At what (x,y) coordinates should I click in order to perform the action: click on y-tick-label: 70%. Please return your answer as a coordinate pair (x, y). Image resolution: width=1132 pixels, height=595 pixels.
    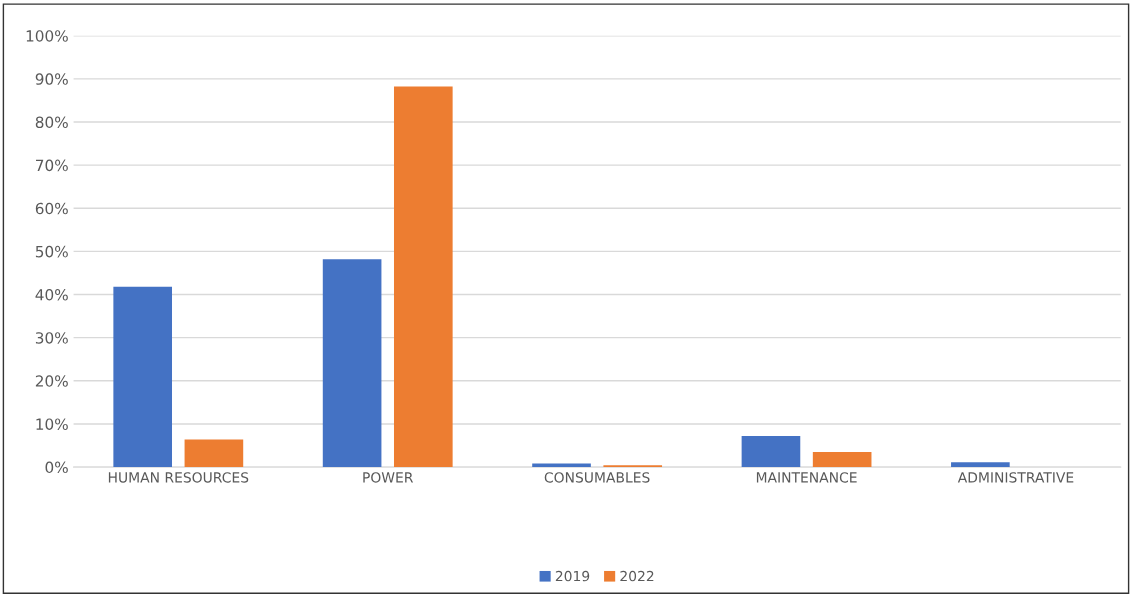
    Looking at the image, I should click on (52, 165).